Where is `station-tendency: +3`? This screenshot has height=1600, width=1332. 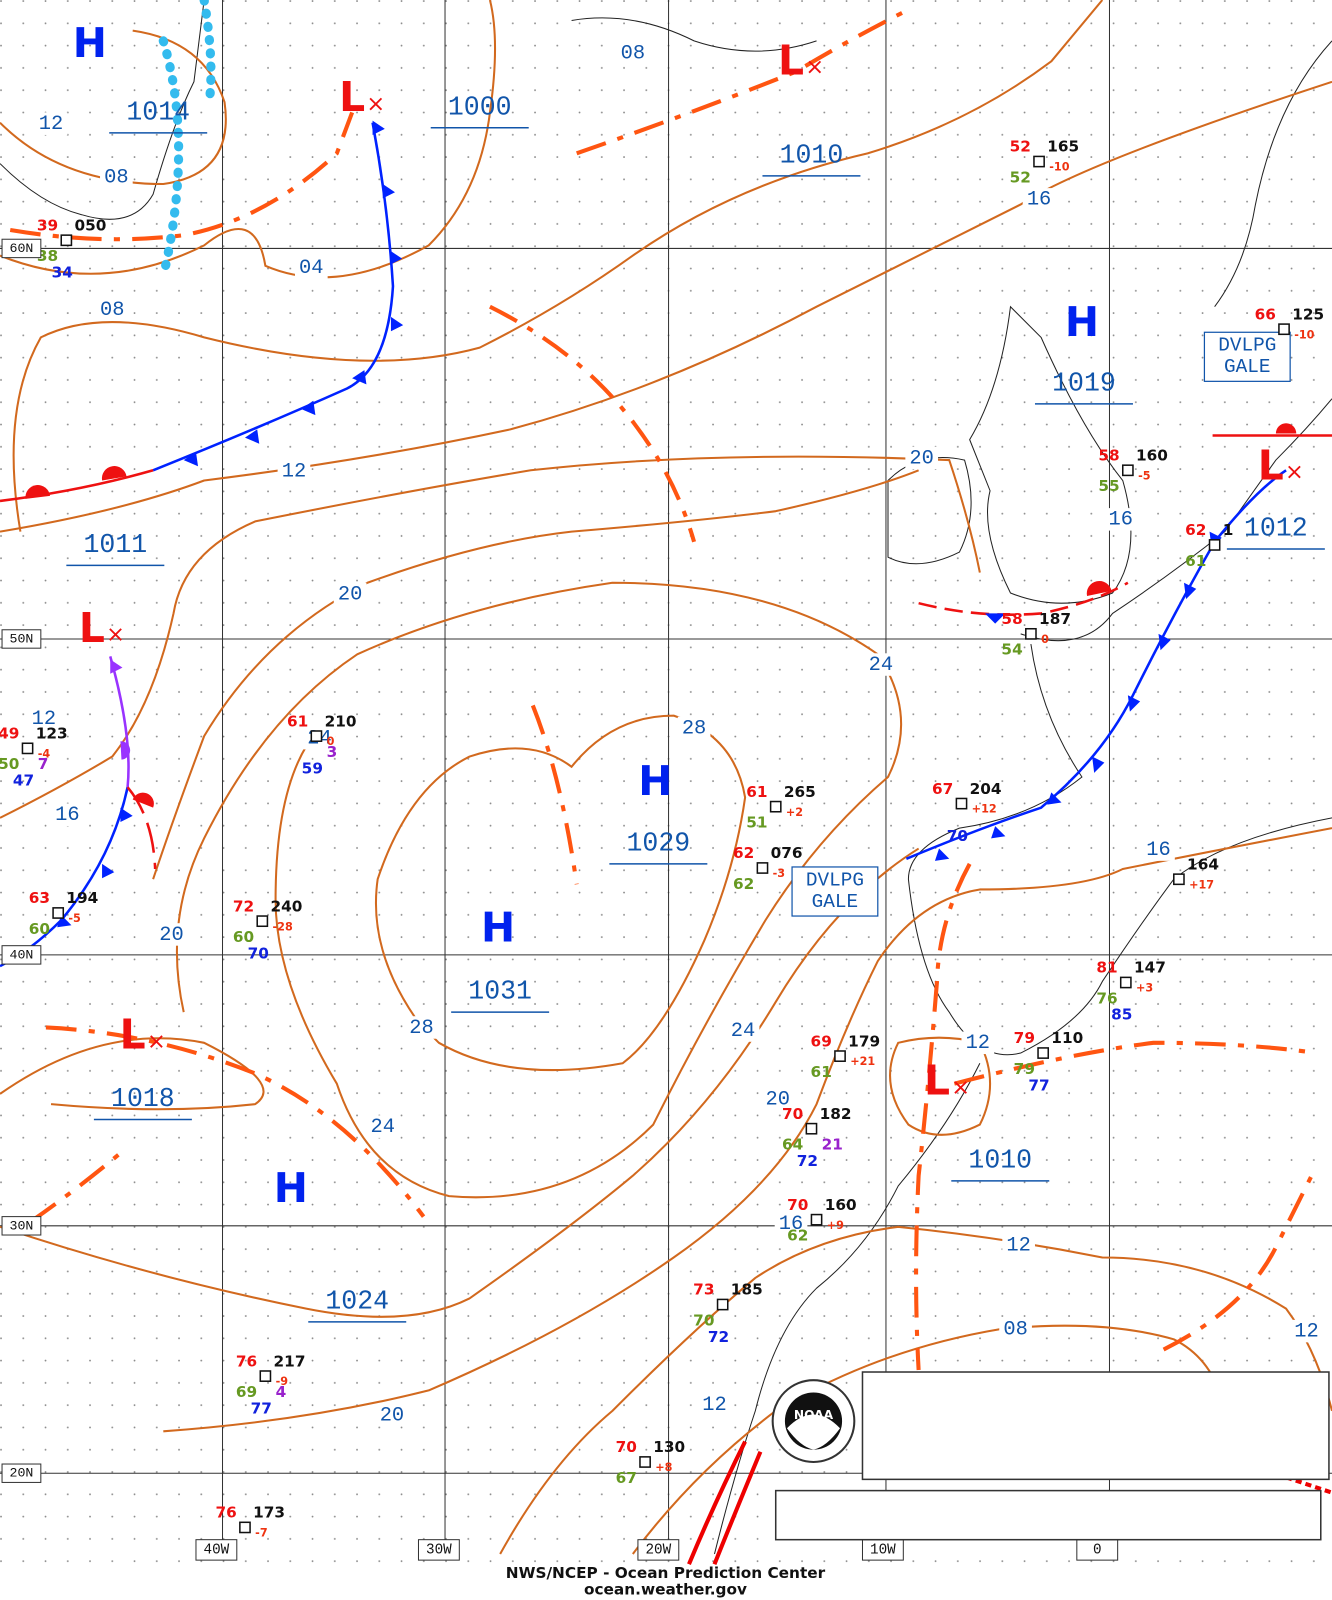
station-tendency: +3 is located at coordinates (1144, 988).